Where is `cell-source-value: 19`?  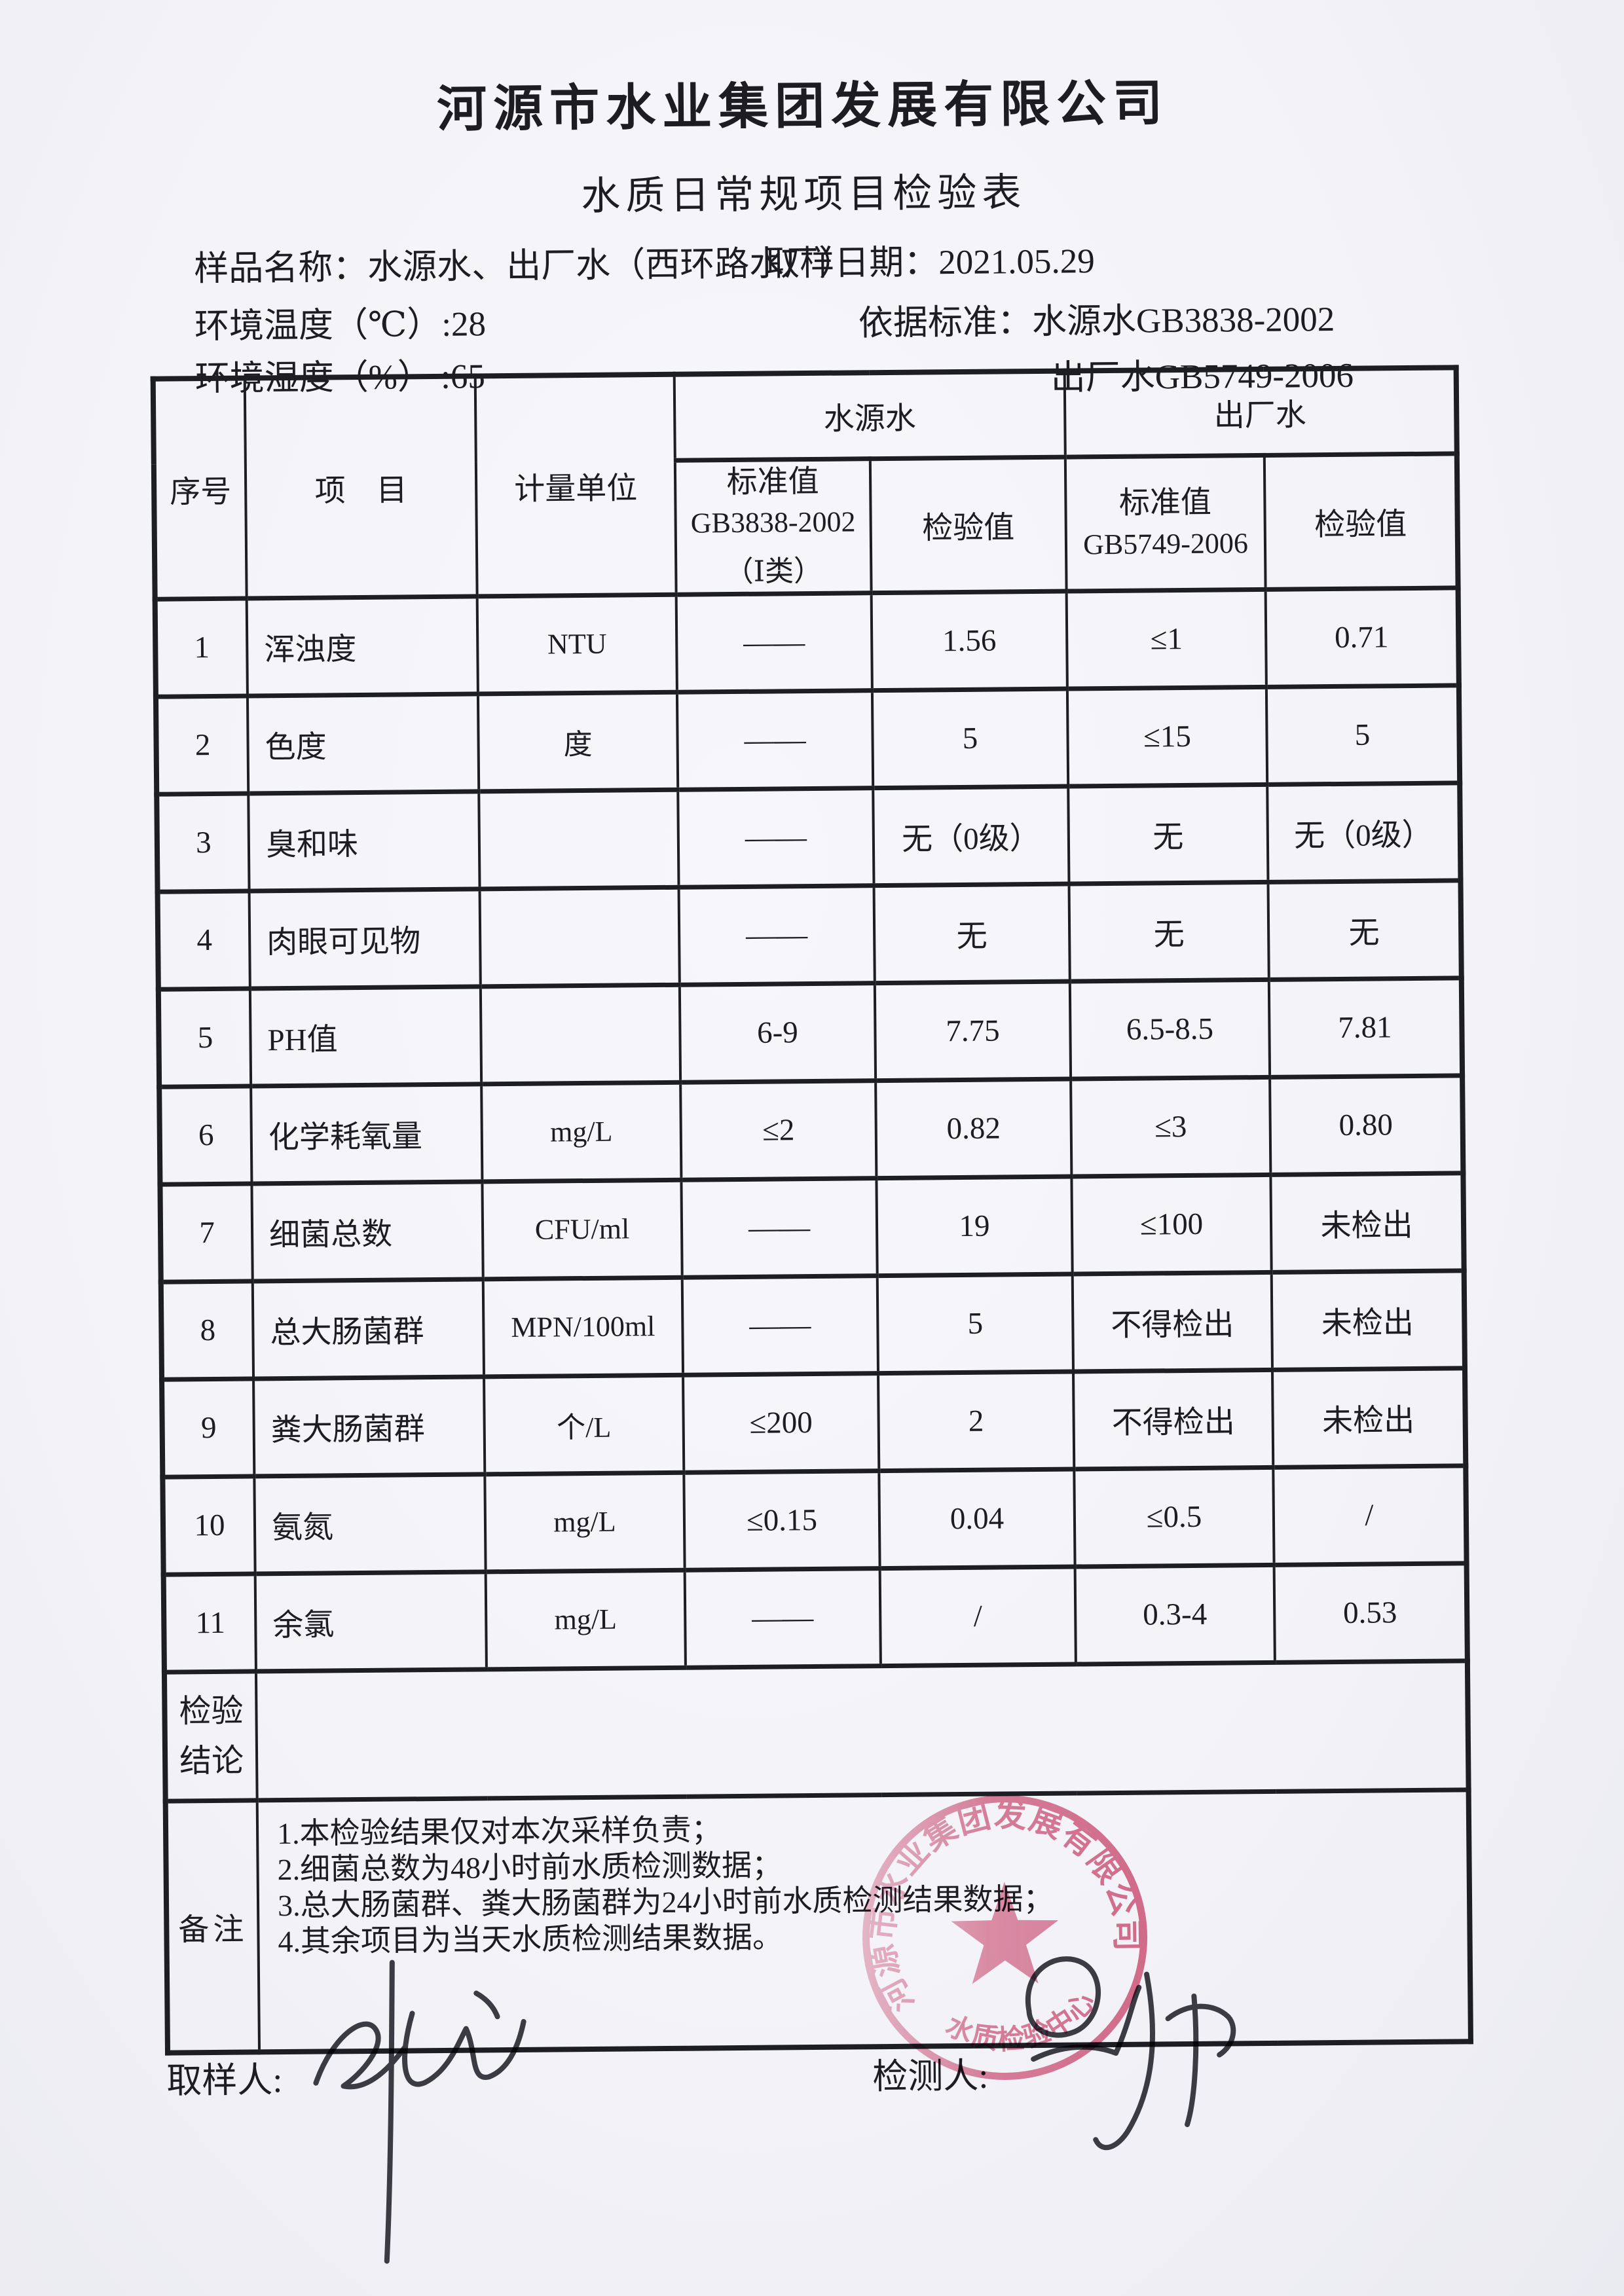
cell-source-value: 19 is located at coordinates (974, 1226).